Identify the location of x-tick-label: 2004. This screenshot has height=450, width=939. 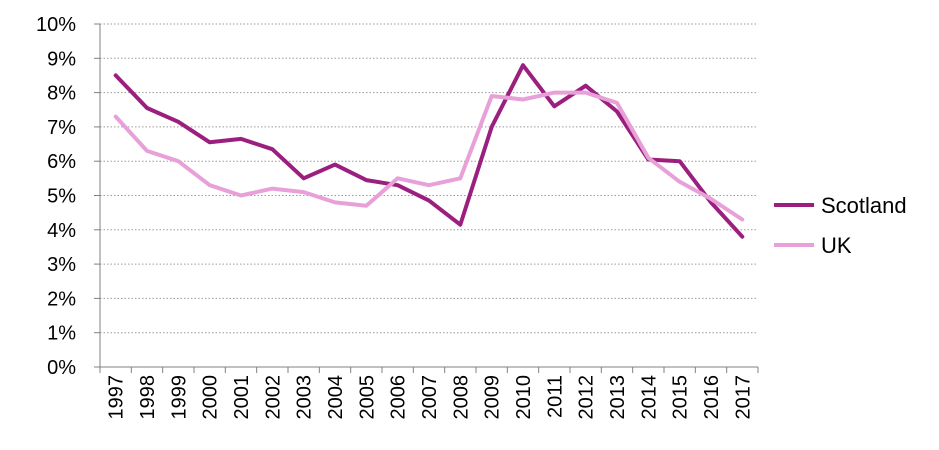
(336, 397).